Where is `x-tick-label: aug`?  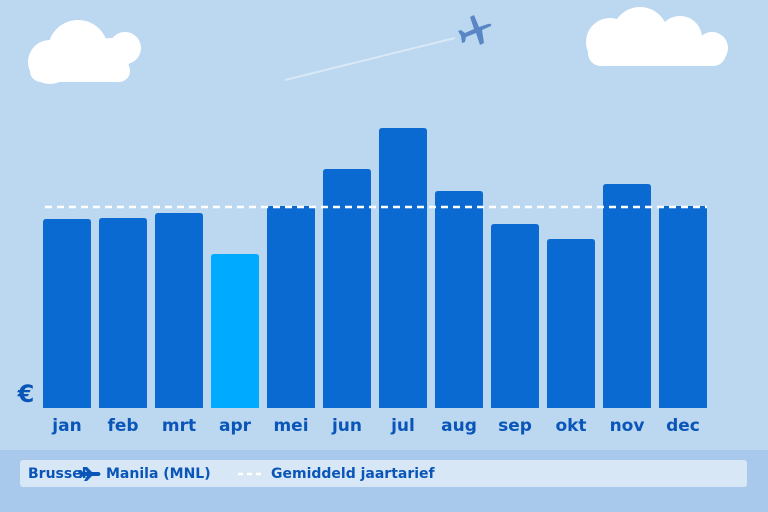 x-tick-label: aug is located at coordinates (459, 426).